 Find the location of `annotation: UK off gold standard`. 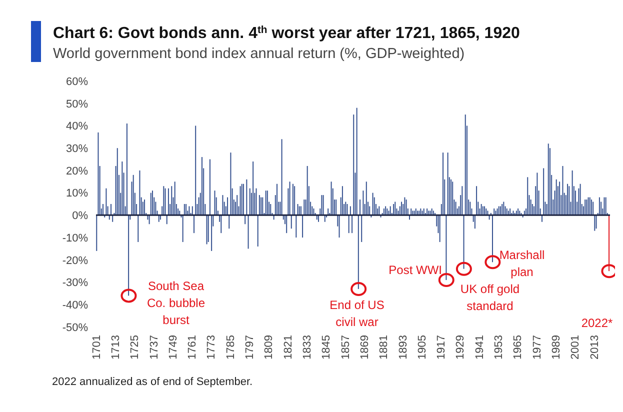

annotation: UK off gold standard is located at coordinates (490, 297).